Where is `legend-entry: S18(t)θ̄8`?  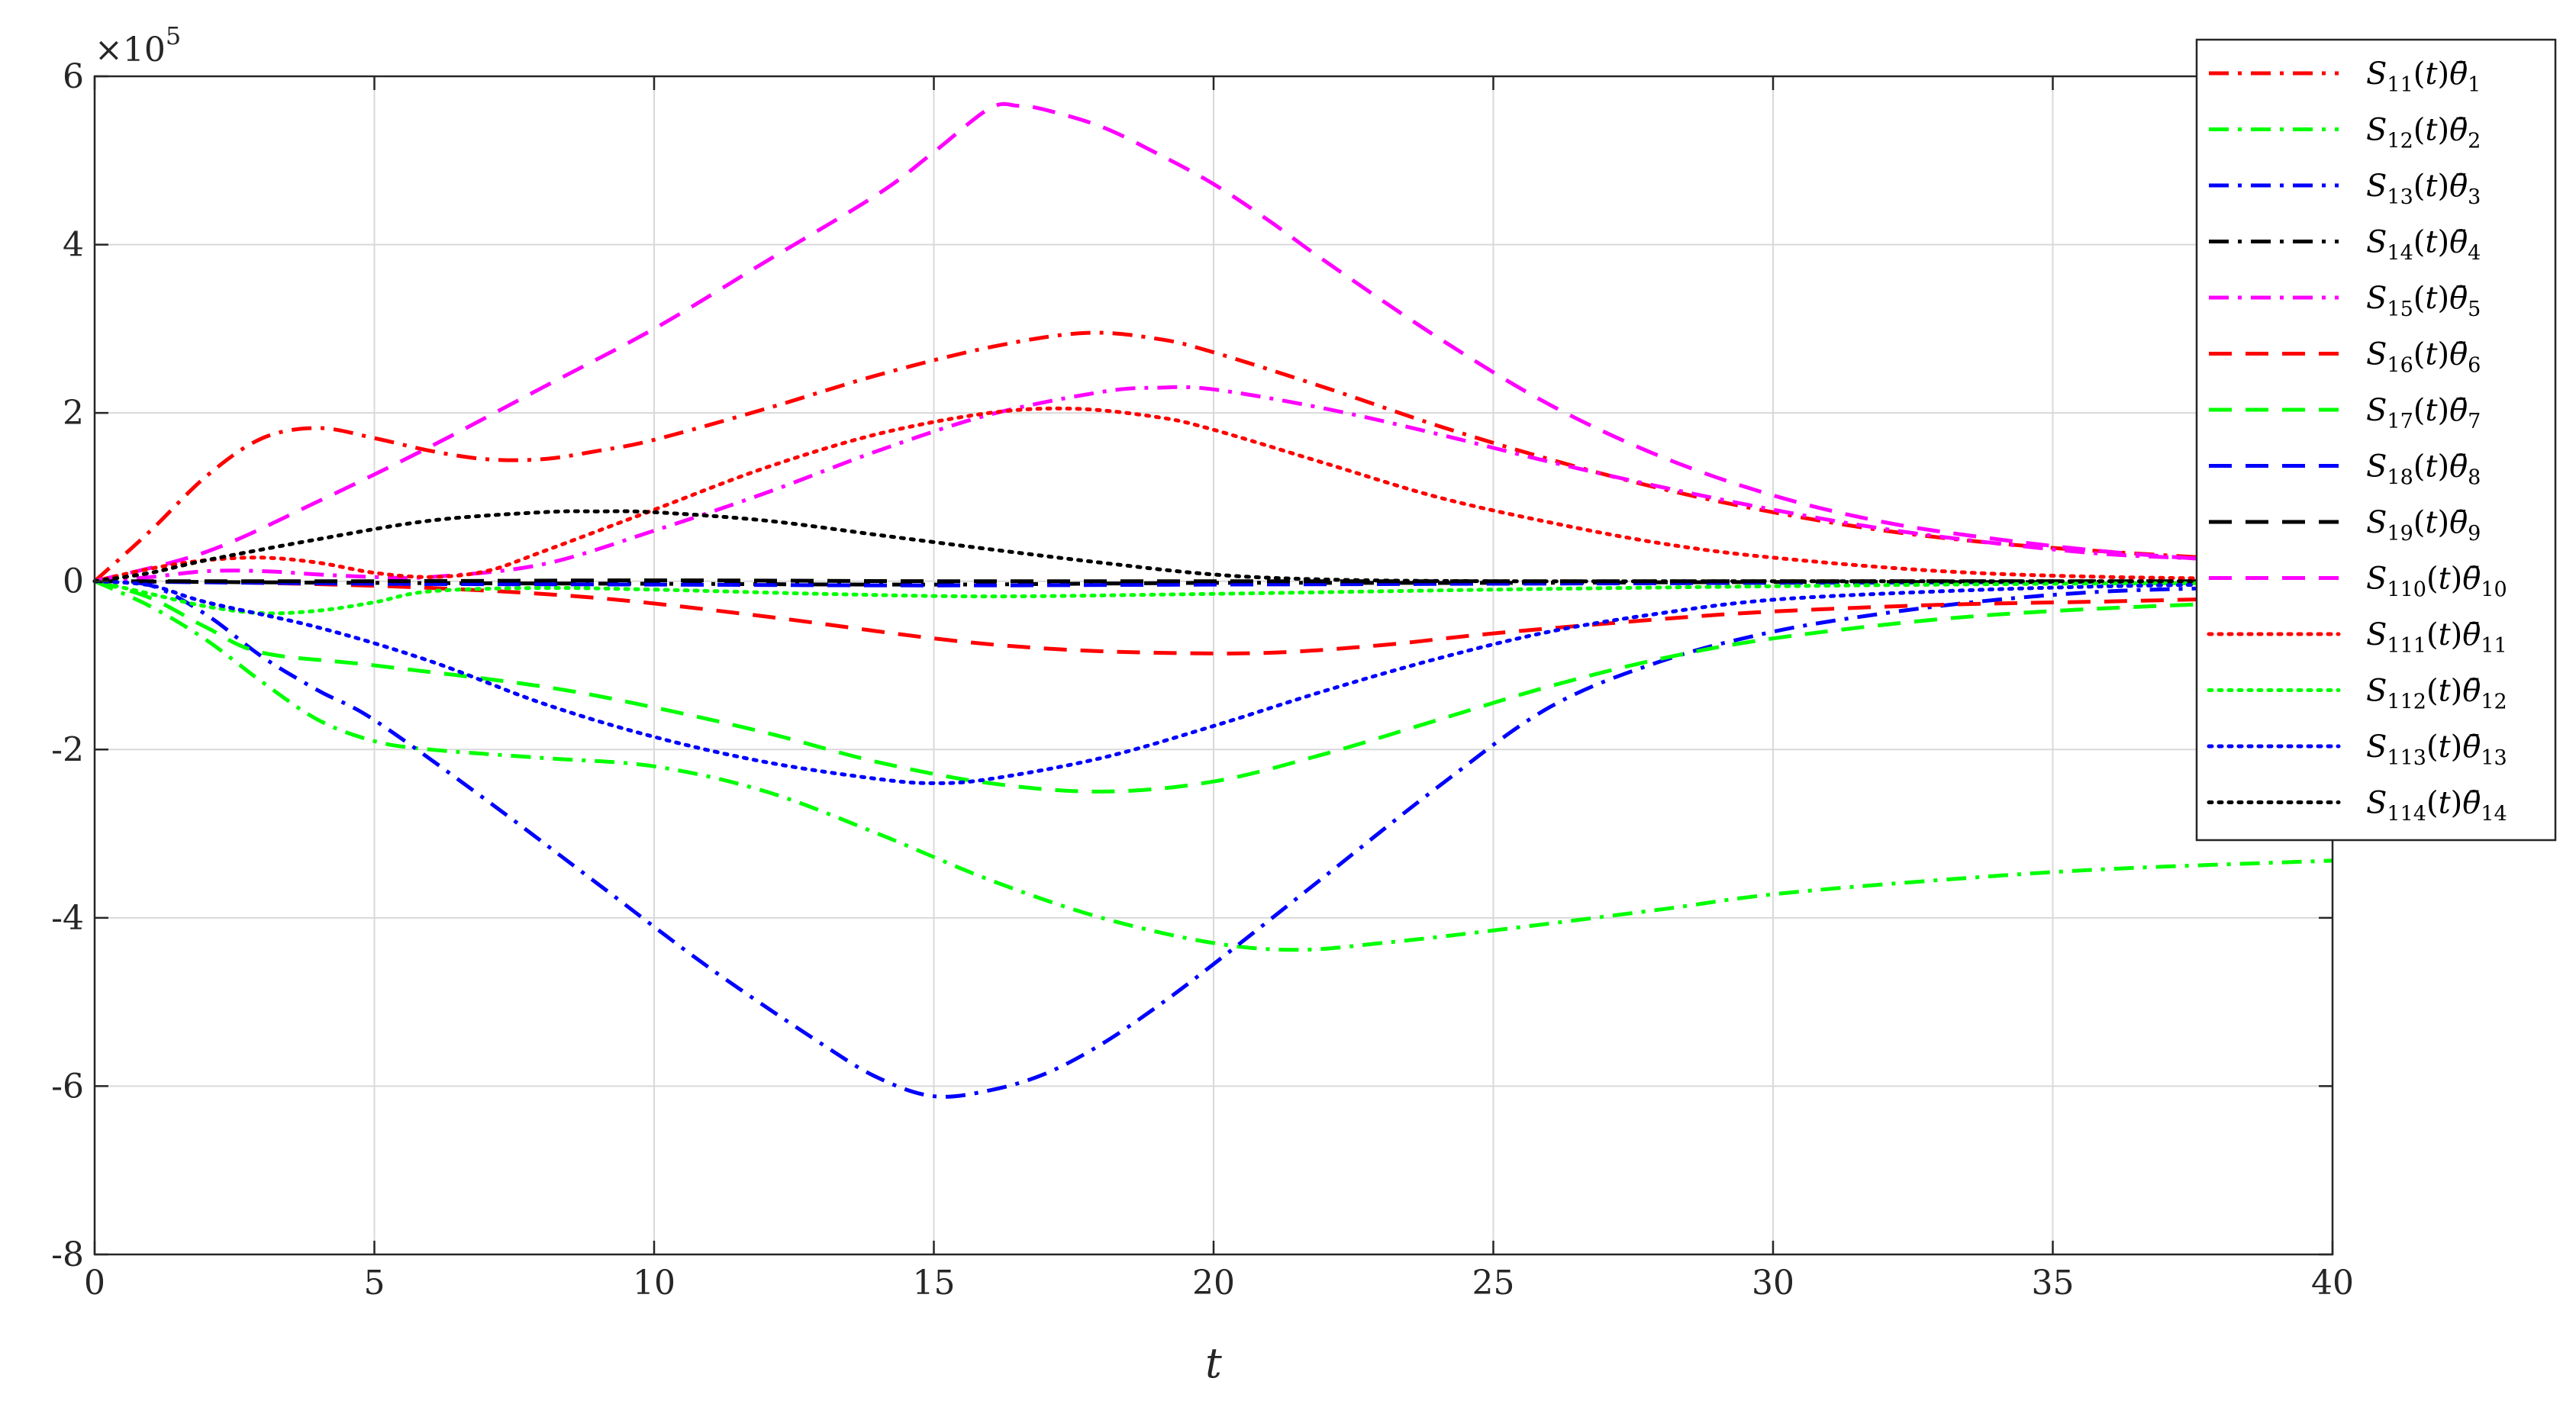 legend-entry: S18(t)θ̄8 is located at coordinates (2423, 470).